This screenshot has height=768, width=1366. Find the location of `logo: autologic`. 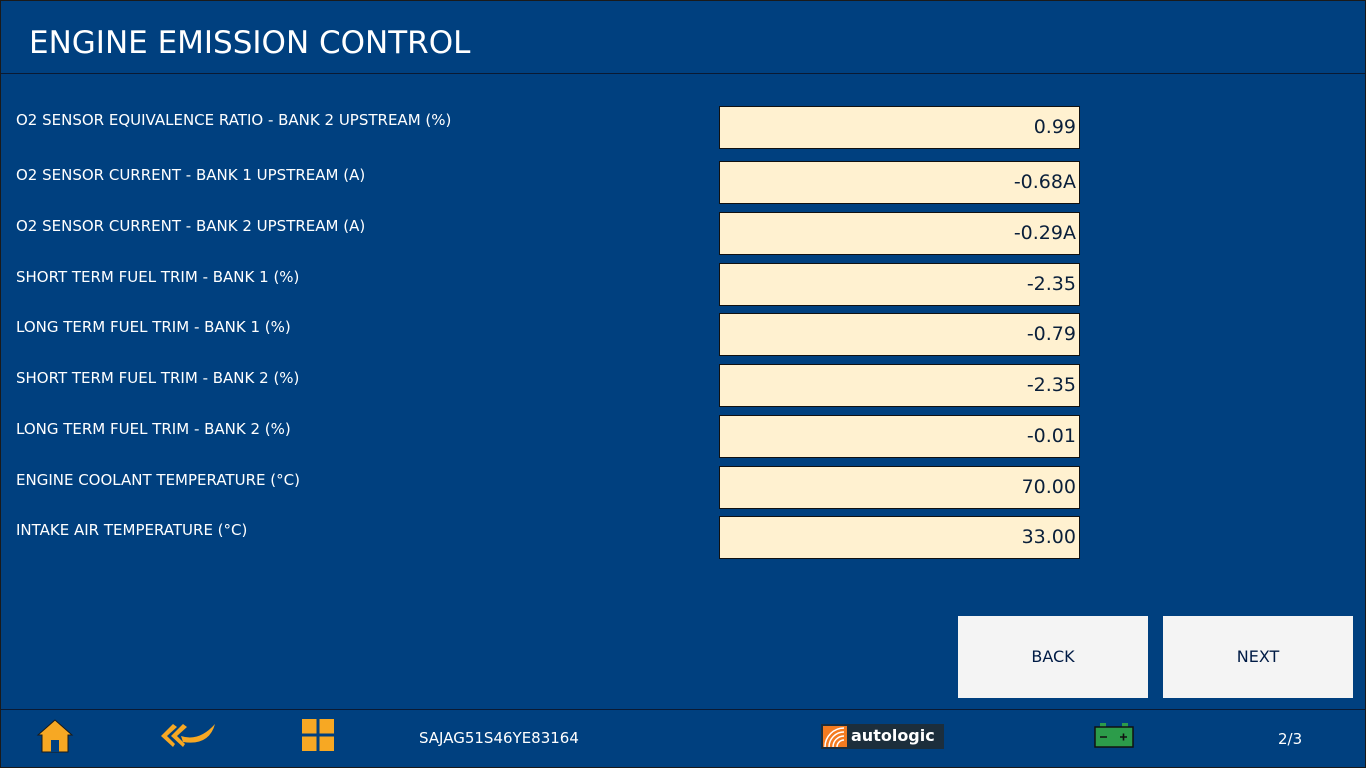

logo: autologic is located at coordinates (882, 736).